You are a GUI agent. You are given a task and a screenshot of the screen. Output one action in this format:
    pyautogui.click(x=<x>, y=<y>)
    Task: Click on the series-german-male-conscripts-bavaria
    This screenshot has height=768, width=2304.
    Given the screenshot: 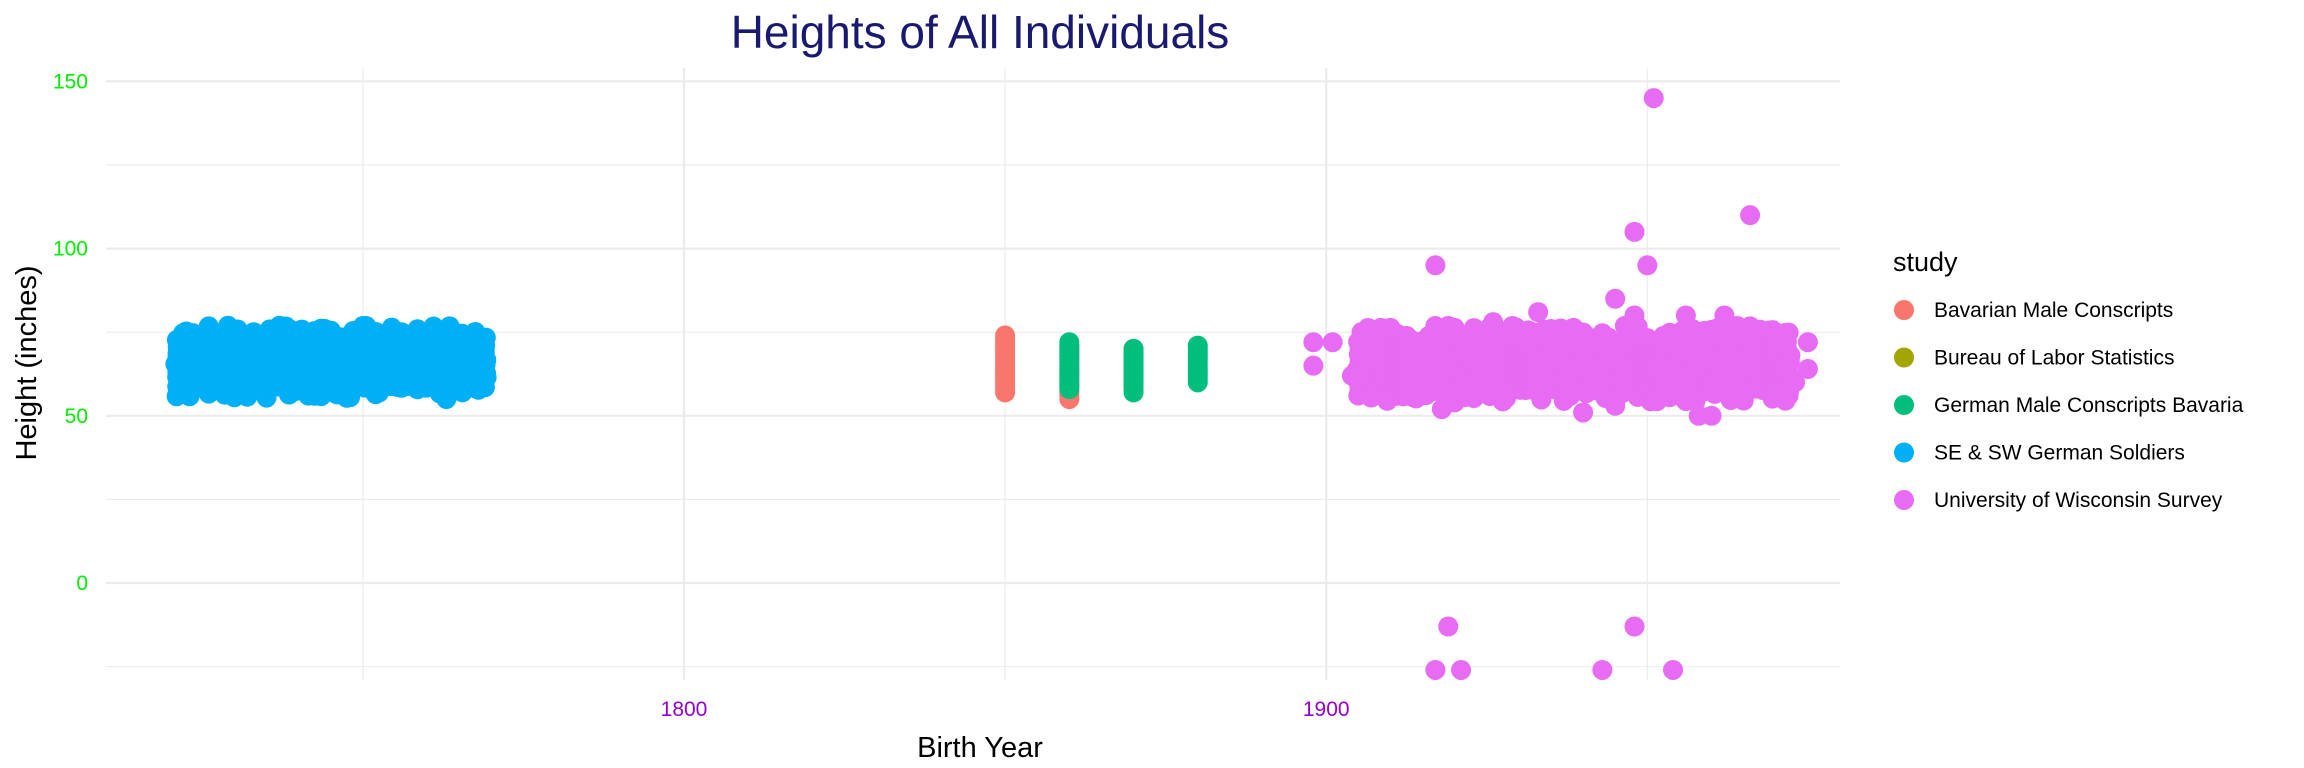 What is the action you would take?
    pyautogui.click(x=1133, y=367)
    